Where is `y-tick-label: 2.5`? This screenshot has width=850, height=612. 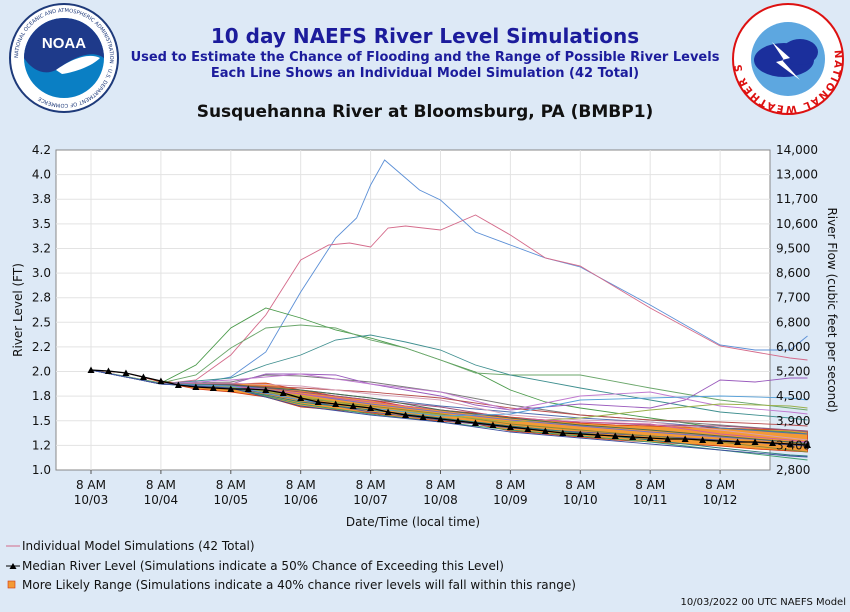 y-tick-label: 2.5 is located at coordinates (41, 322).